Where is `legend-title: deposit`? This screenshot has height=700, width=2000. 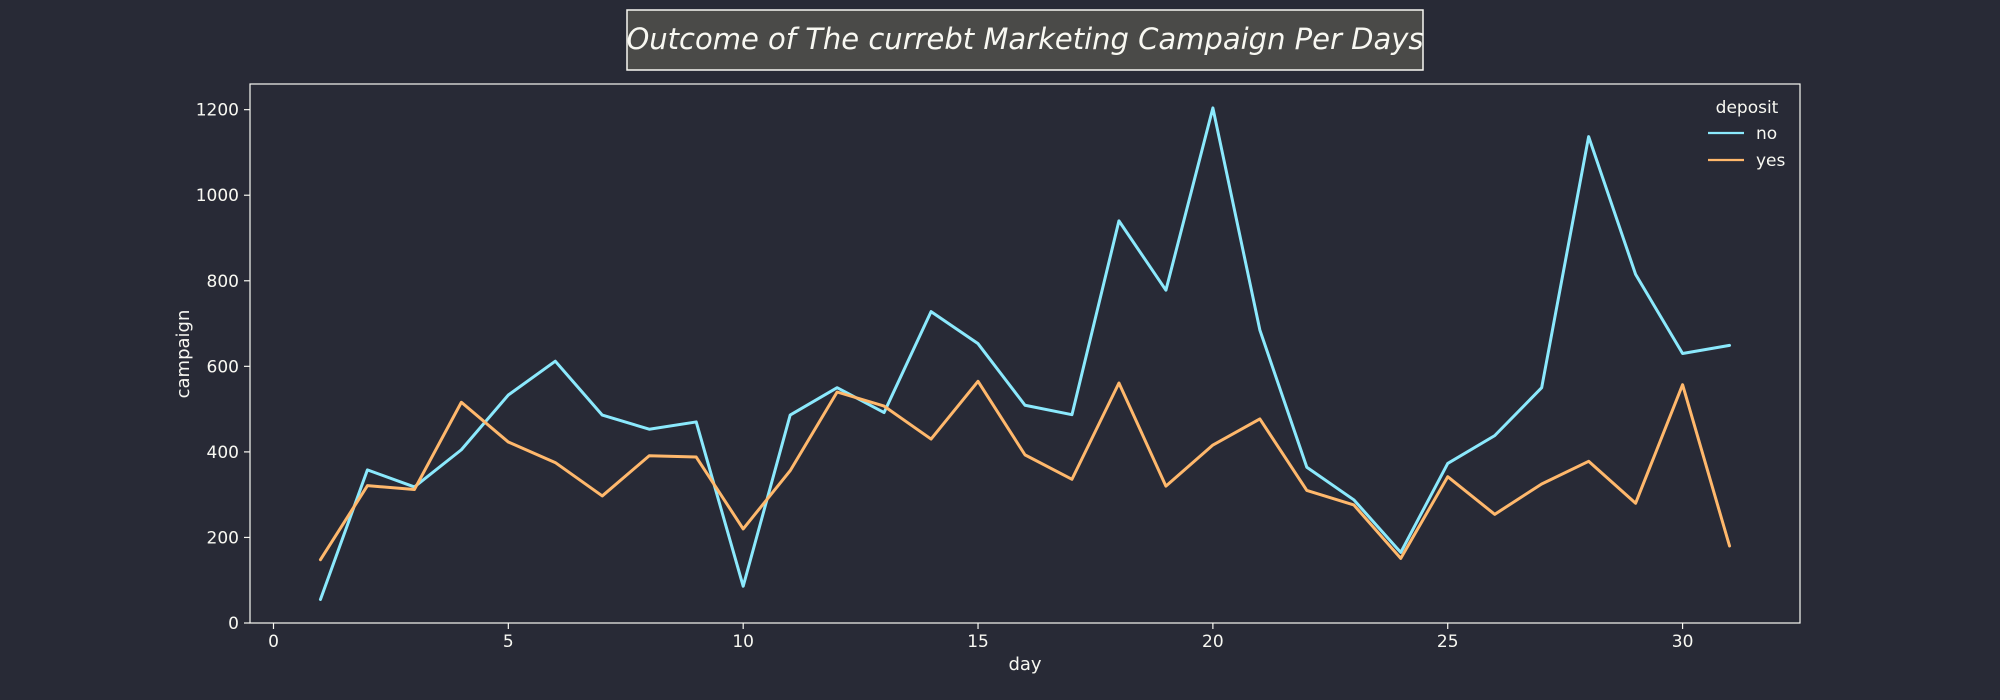 legend-title: deposit is located at coordinates (1747, 108).